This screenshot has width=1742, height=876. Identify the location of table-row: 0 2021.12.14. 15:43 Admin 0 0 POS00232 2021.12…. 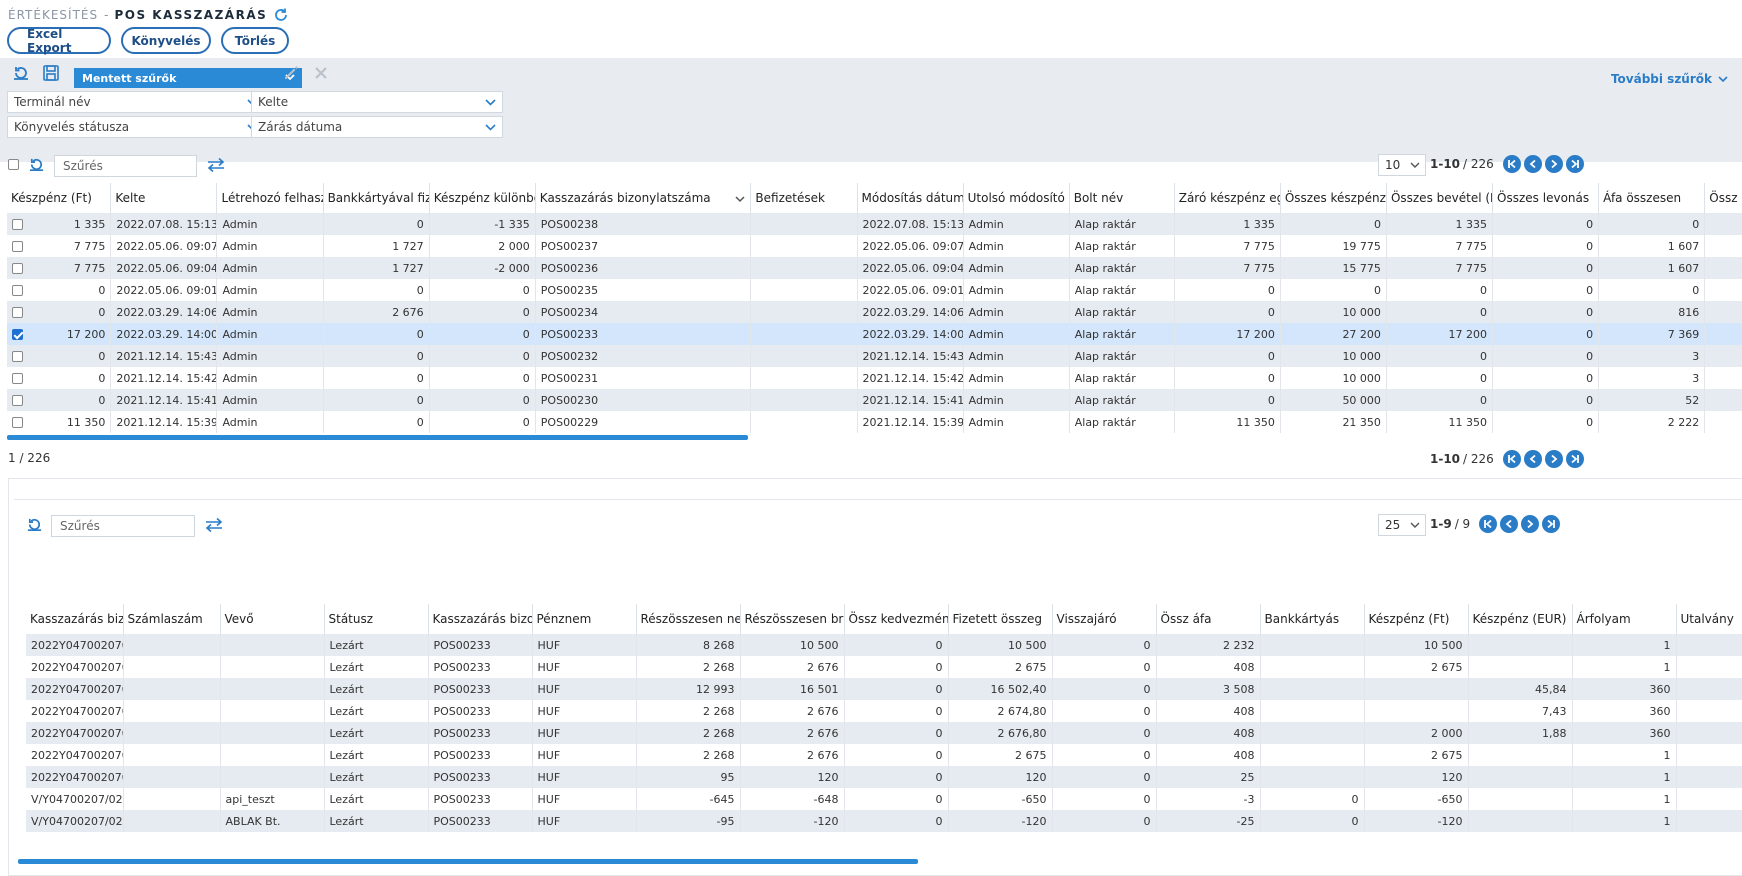
(874, 356).